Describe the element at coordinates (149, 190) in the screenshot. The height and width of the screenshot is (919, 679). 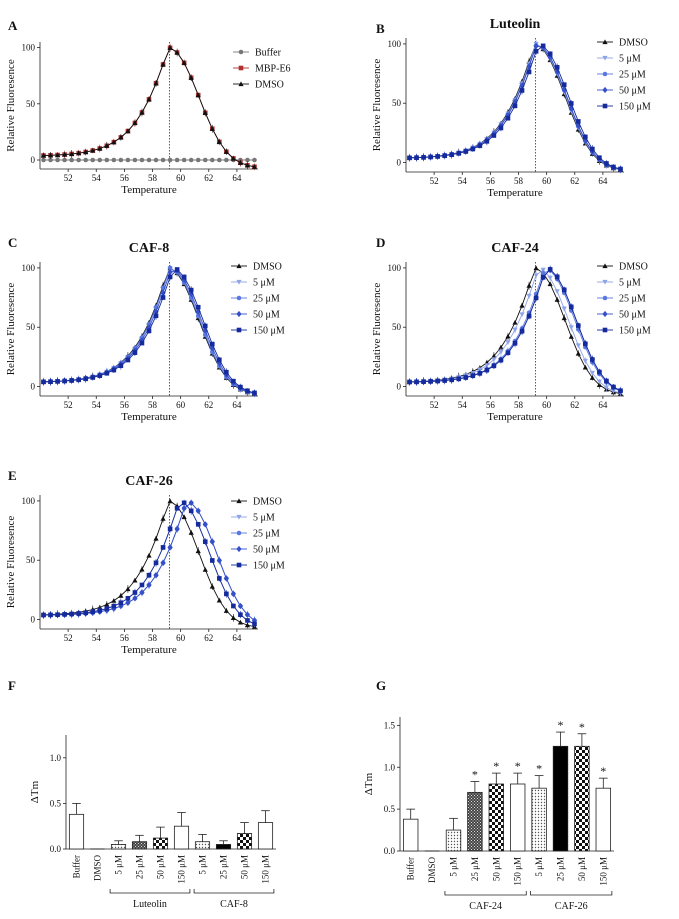
I see `x-axis-label: Temperature` at that location.